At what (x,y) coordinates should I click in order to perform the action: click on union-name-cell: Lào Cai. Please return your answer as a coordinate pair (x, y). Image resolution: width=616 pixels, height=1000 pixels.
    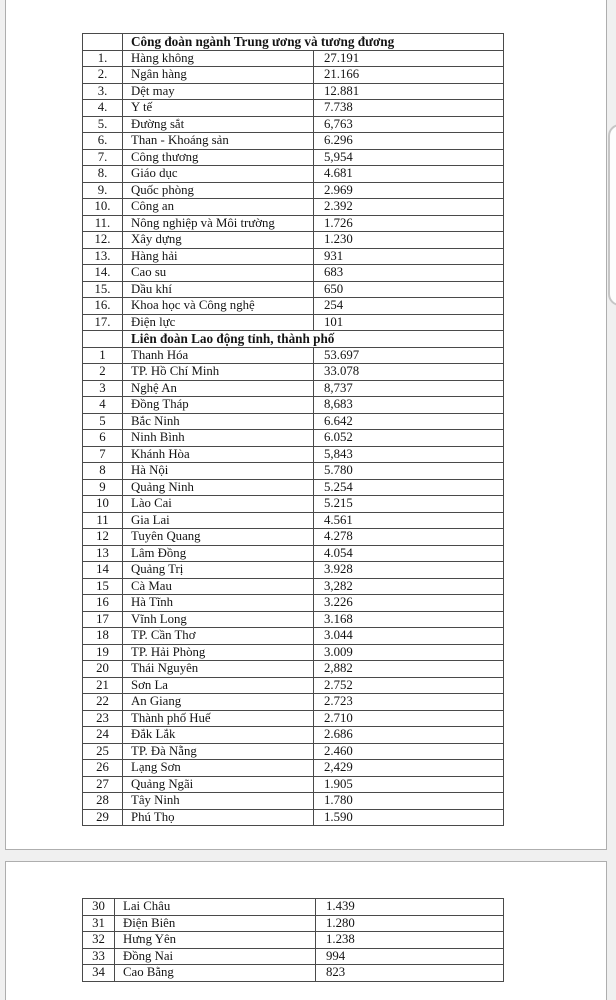
    Looking at the image, I should click on (218, 504).